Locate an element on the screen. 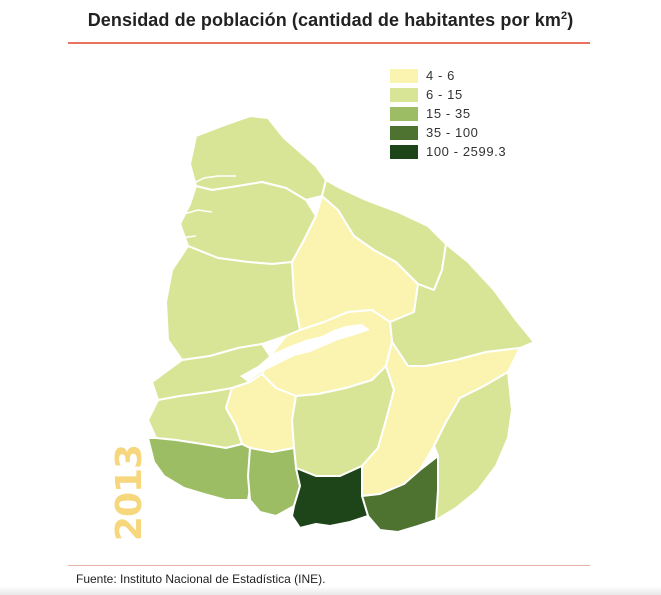 Image resolution: width=661 pixels, height=595 pixels. bottom-shade is located at coordinates (330, 590).